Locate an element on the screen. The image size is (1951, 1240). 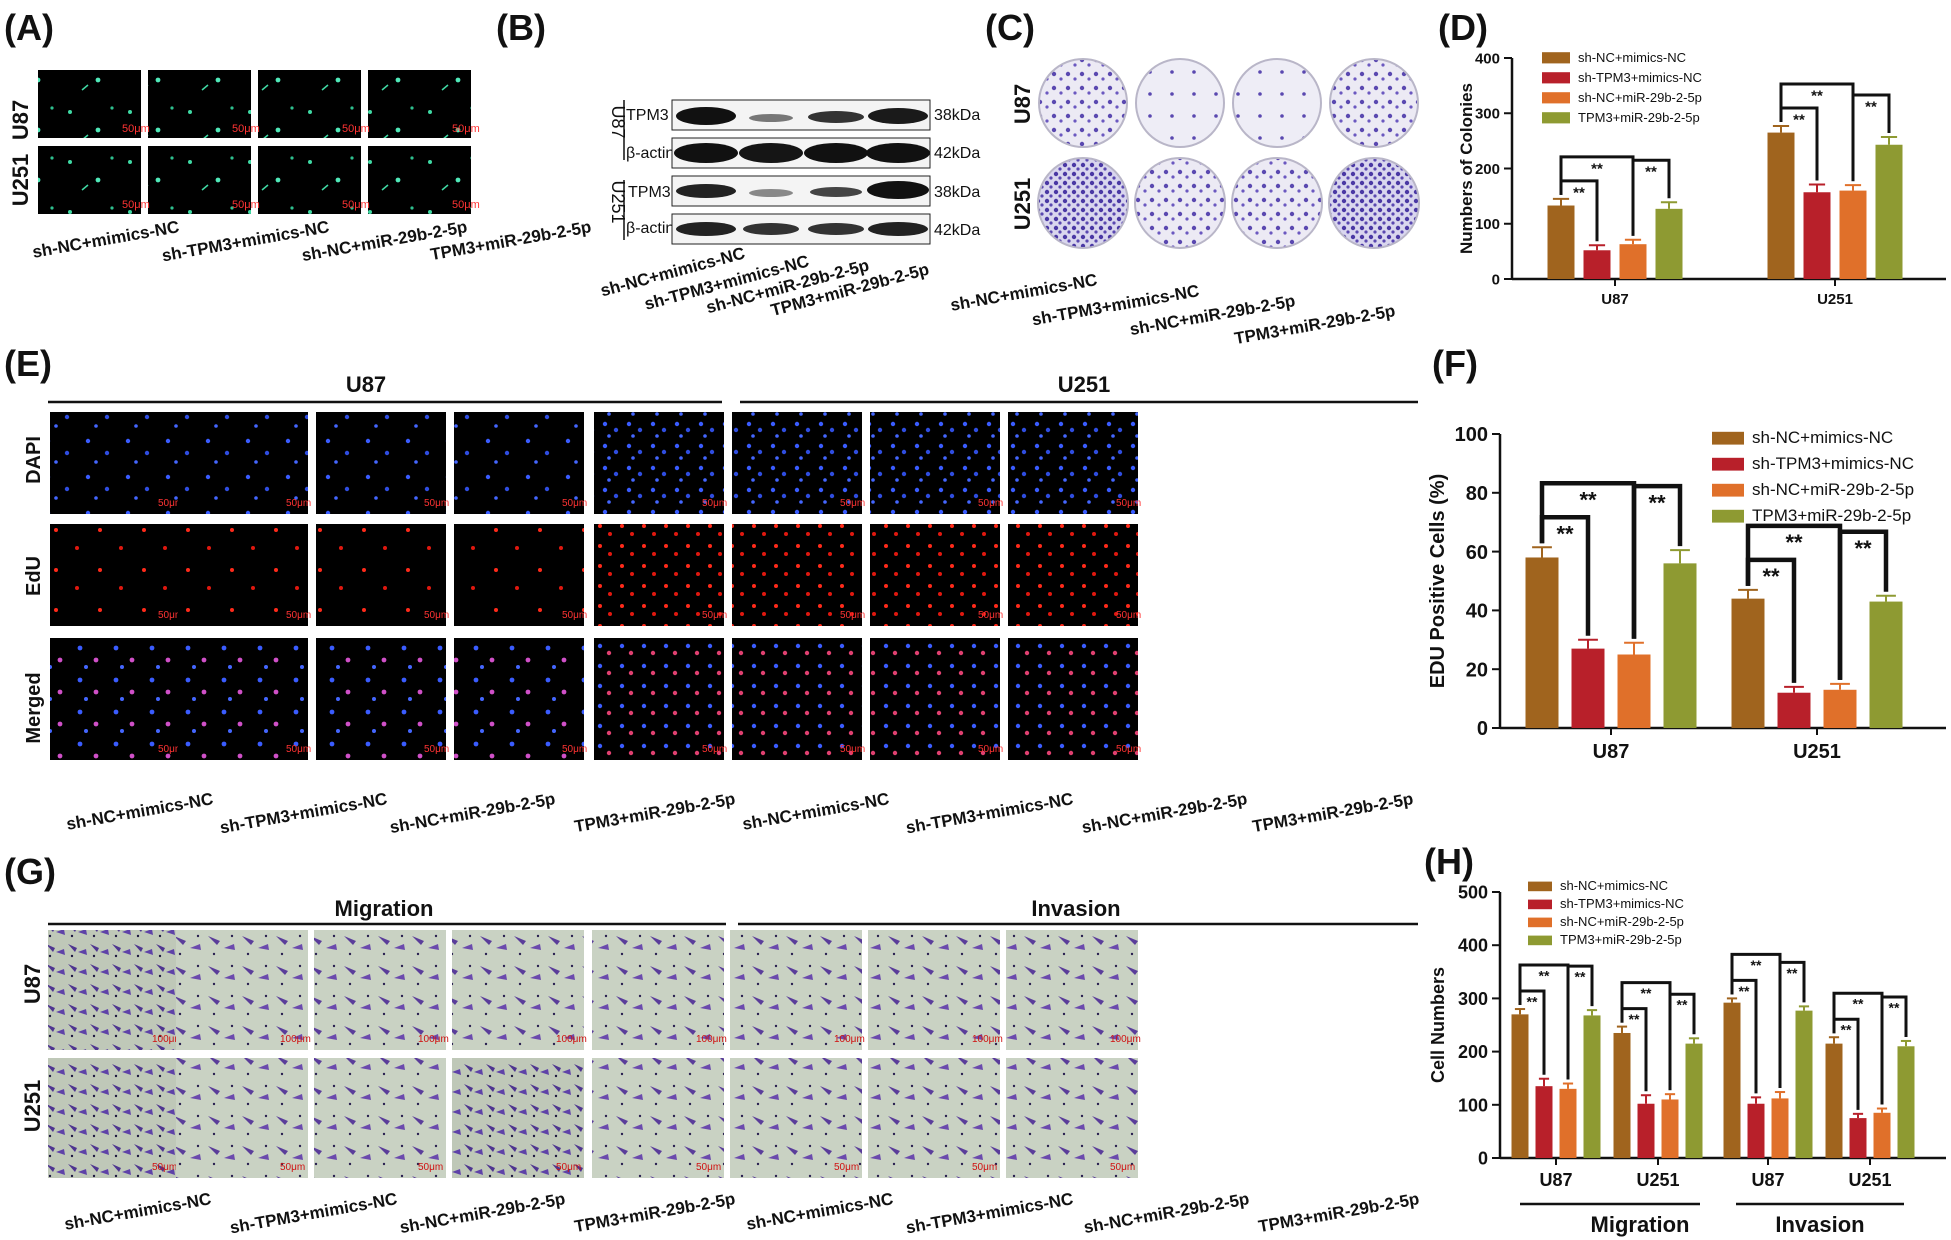
row-label-u87: U87 is located at coordinates (1022, 104).